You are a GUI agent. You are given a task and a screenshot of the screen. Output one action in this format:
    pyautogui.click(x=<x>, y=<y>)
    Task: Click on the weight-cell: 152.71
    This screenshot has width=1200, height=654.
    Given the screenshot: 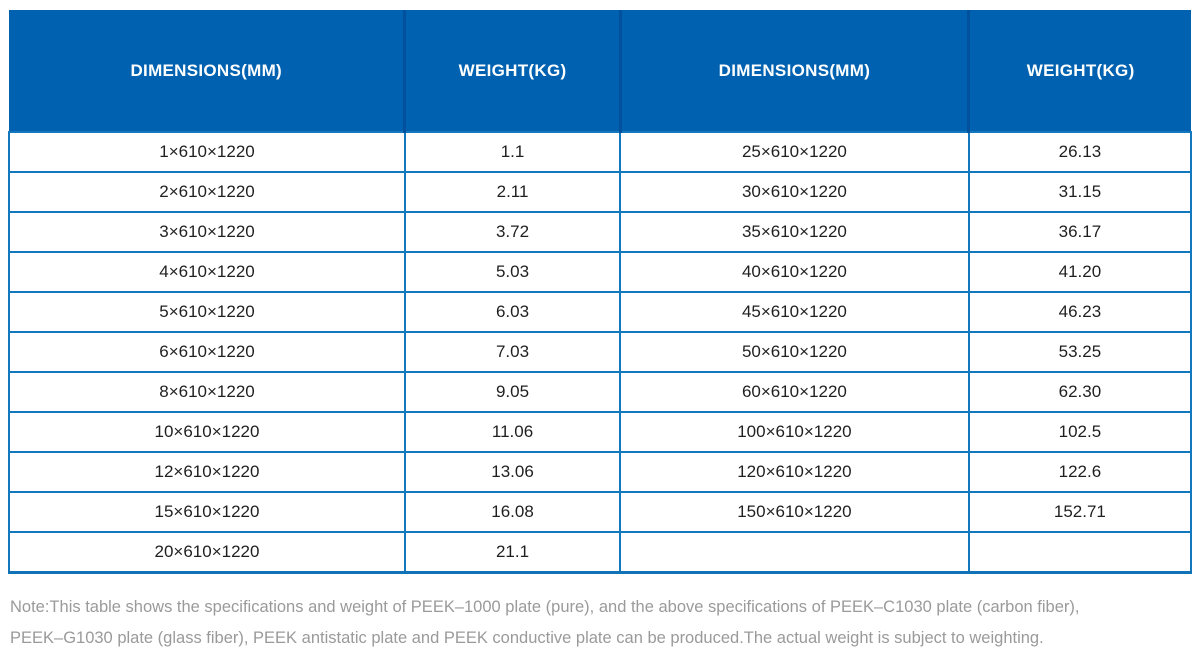 What is the action you would take?
    pyautogui.click(x=1080, y=512)
    